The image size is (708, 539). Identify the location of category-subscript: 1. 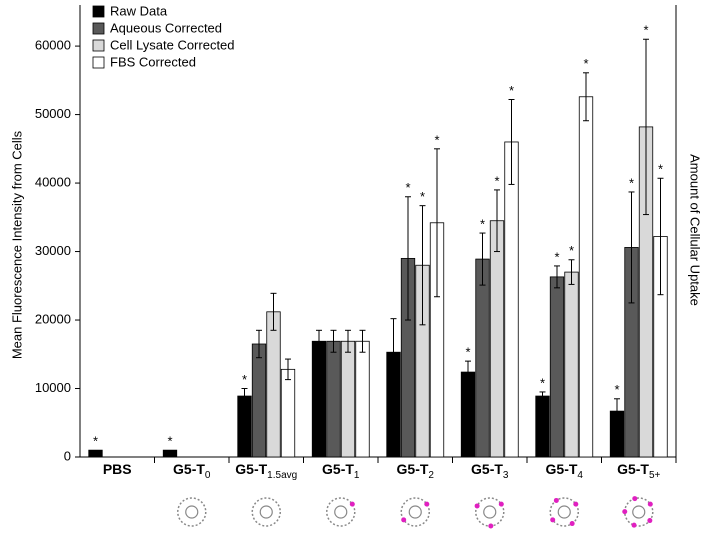
(357, 475).